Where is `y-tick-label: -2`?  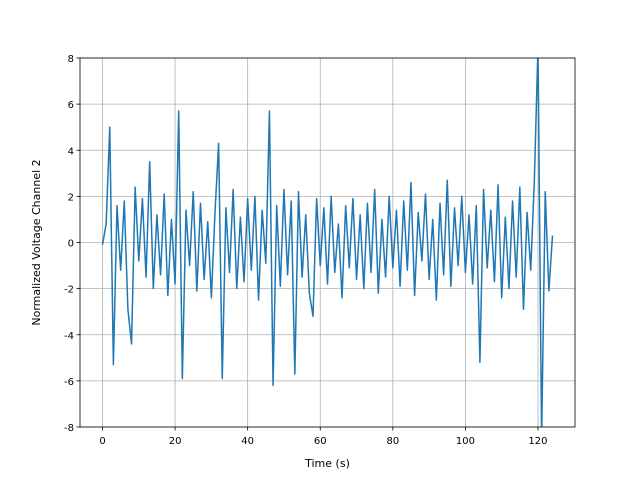 y-tick-label: -2 is located at coordinates (69, 290).